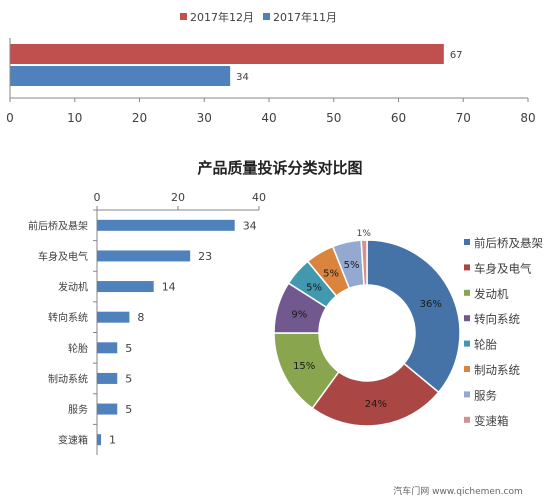 Image resolution: width=560 pixels, height=501 pixels. Describe the element at coordinates (68, 317) in the screenshot. I see `category-label: 转向系统` at that location.